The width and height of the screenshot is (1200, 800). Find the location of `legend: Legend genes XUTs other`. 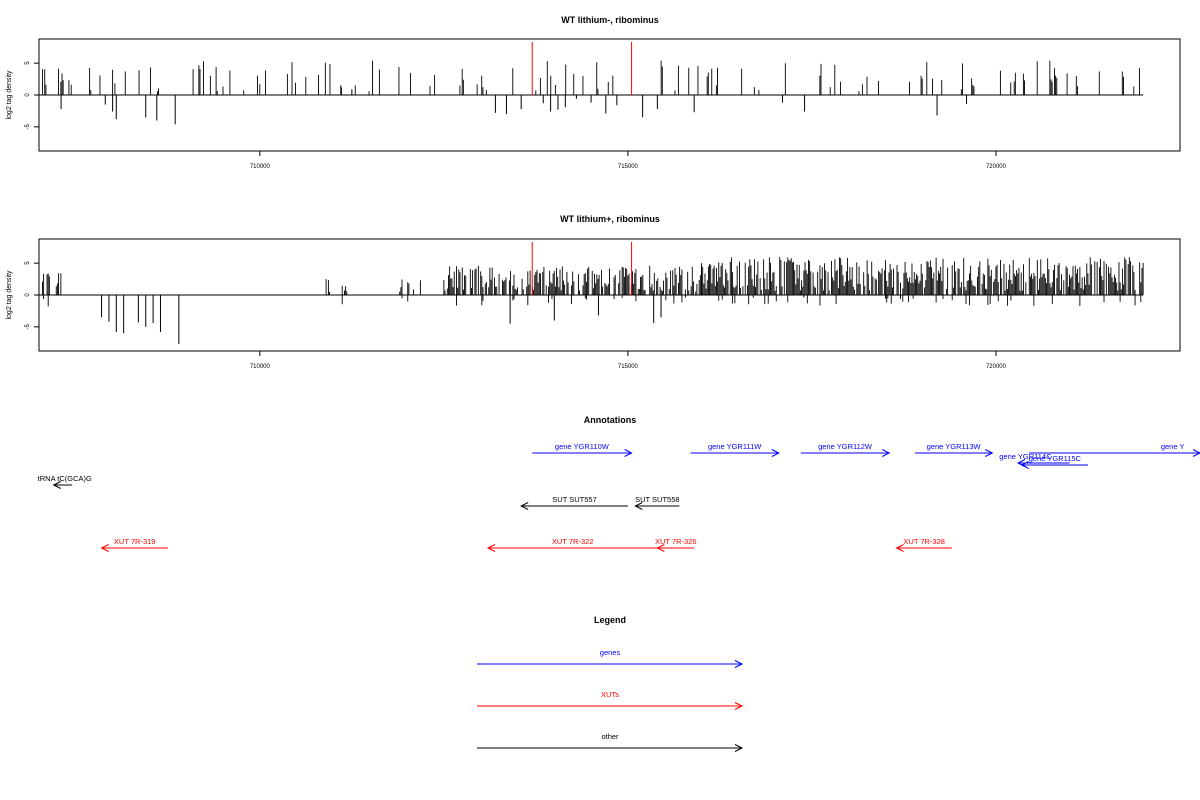

legend: Legend genes XUTs other is located at coordinates (610, 683).